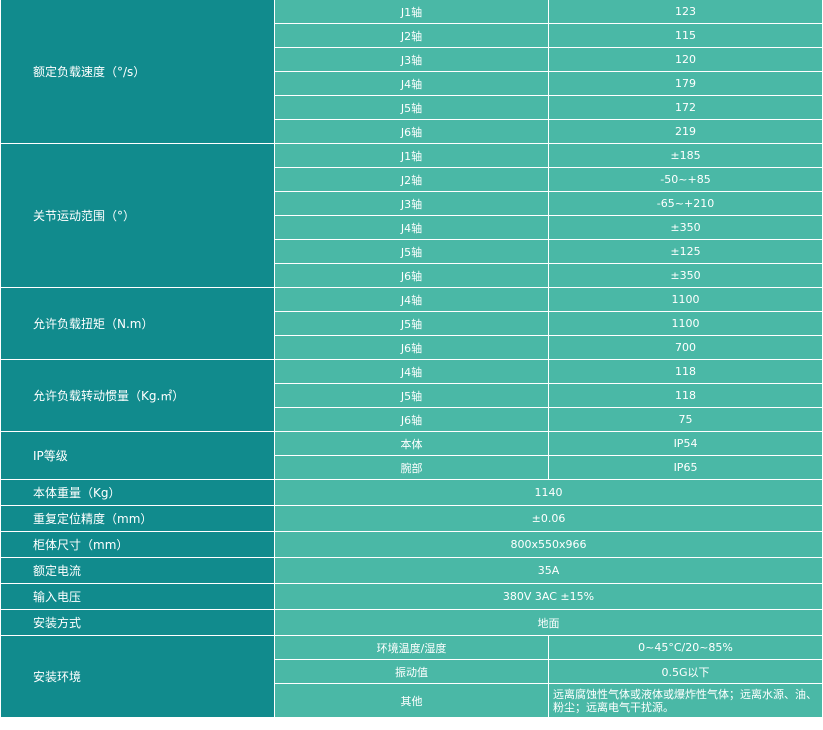  What do you see at coordinates (685, 467) in the screenshot?
I see `value-cell: IP65` at bounding box center [685, 467].